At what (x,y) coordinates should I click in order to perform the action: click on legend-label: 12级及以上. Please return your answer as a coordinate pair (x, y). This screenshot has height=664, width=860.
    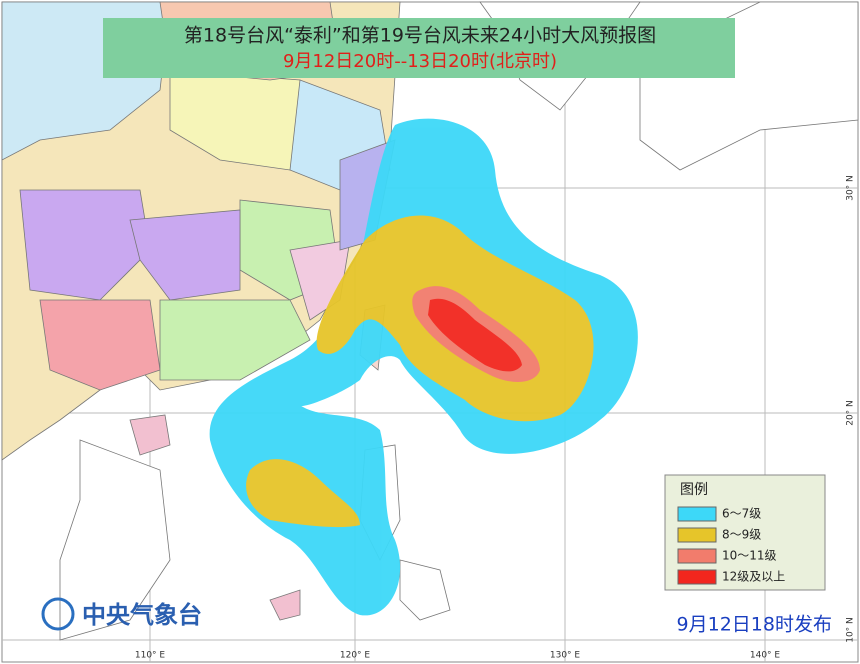
    Looking at the image, I should click on (753, 577).